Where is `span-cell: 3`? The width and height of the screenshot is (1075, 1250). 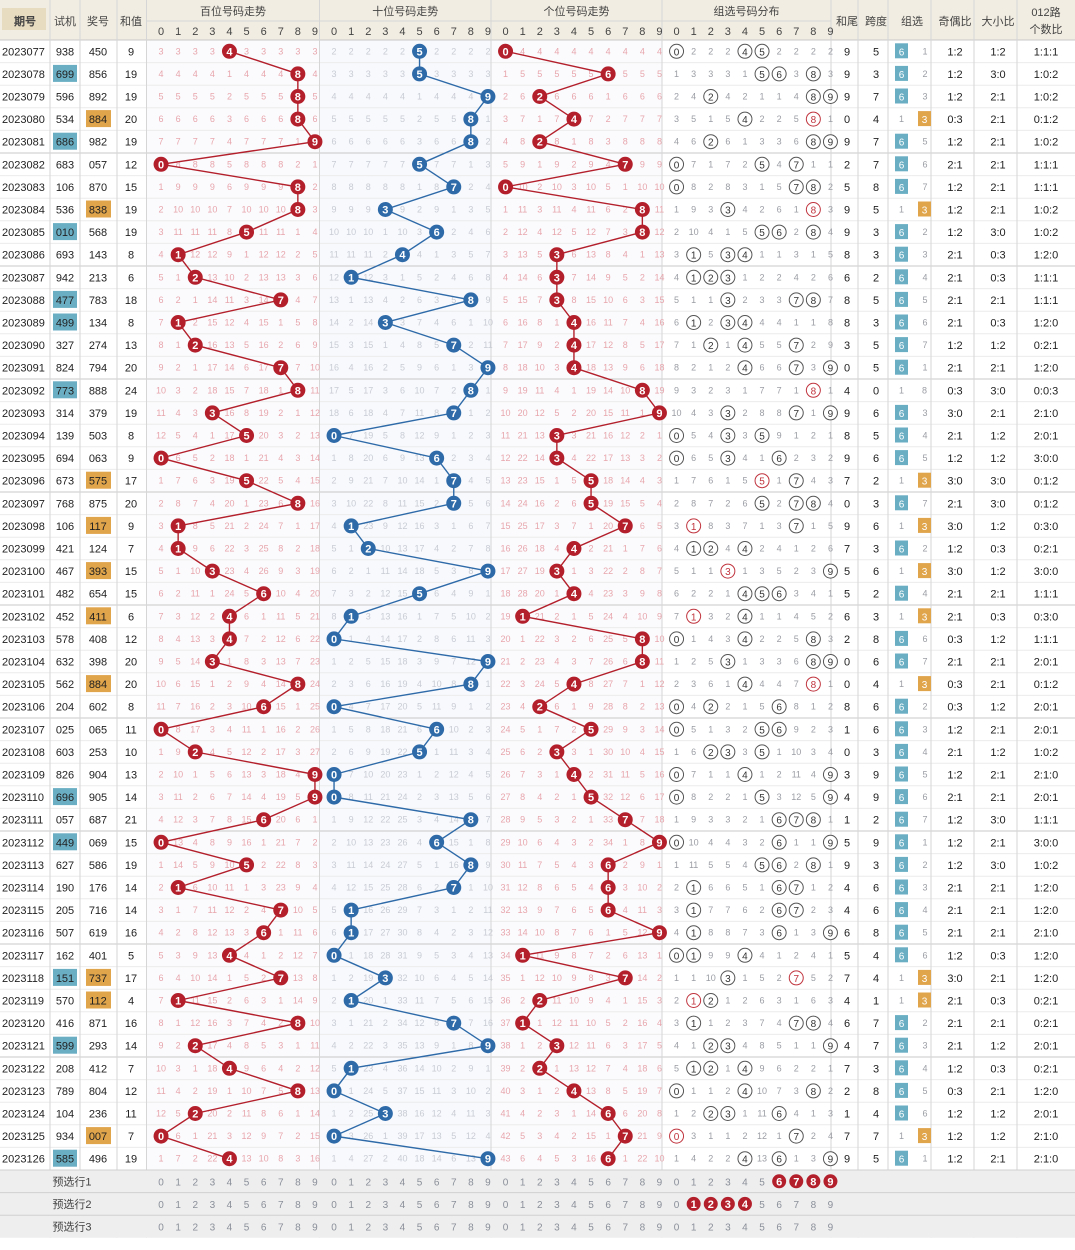
span-cell: 3 is located at coordinates (876, 550).